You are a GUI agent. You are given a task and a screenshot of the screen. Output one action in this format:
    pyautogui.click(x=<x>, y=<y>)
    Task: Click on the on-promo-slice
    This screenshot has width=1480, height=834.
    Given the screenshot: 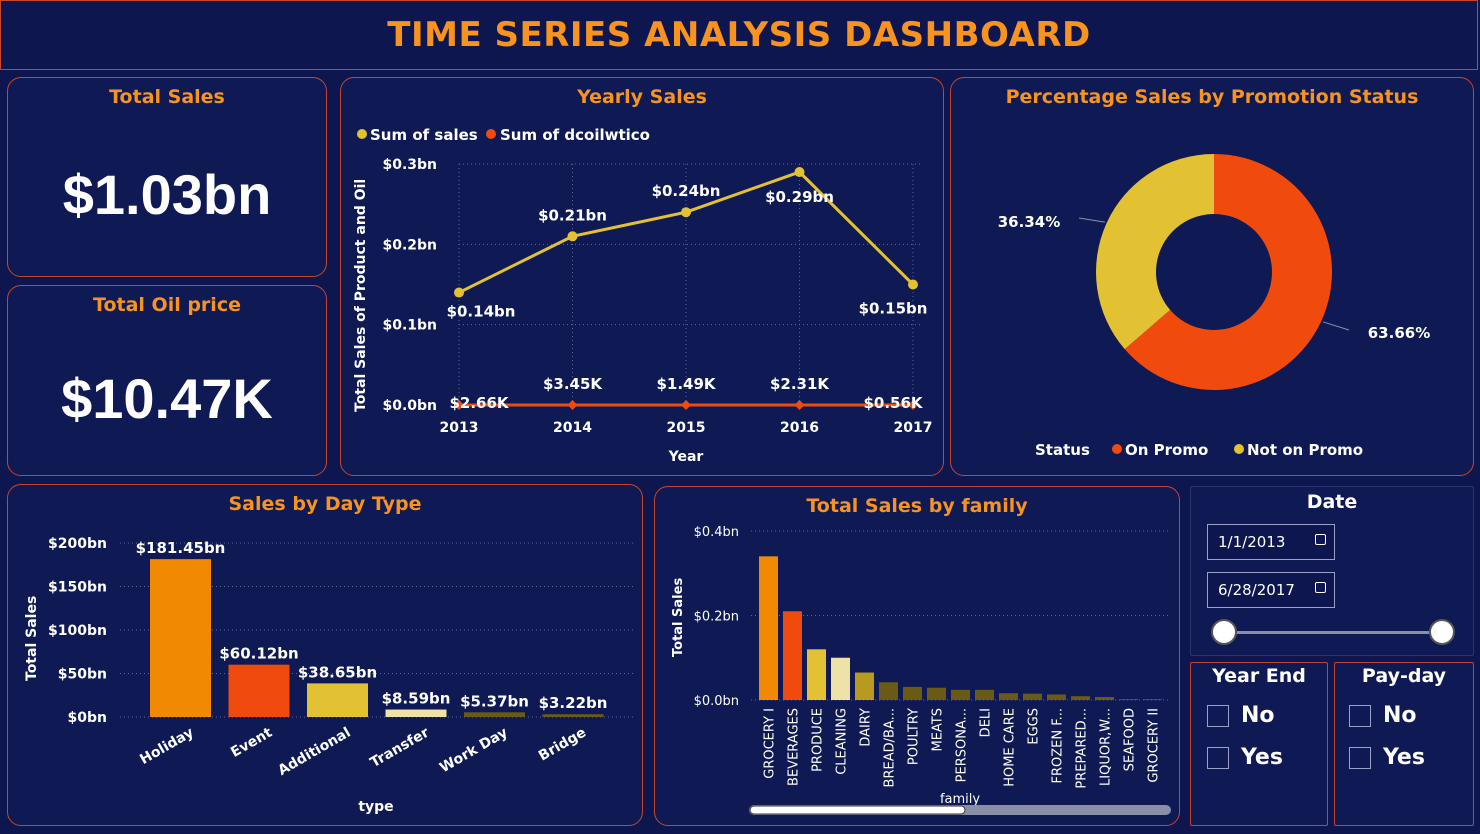 What is the action you would take?
    pyautogui.click(x=1228, y=272)
    